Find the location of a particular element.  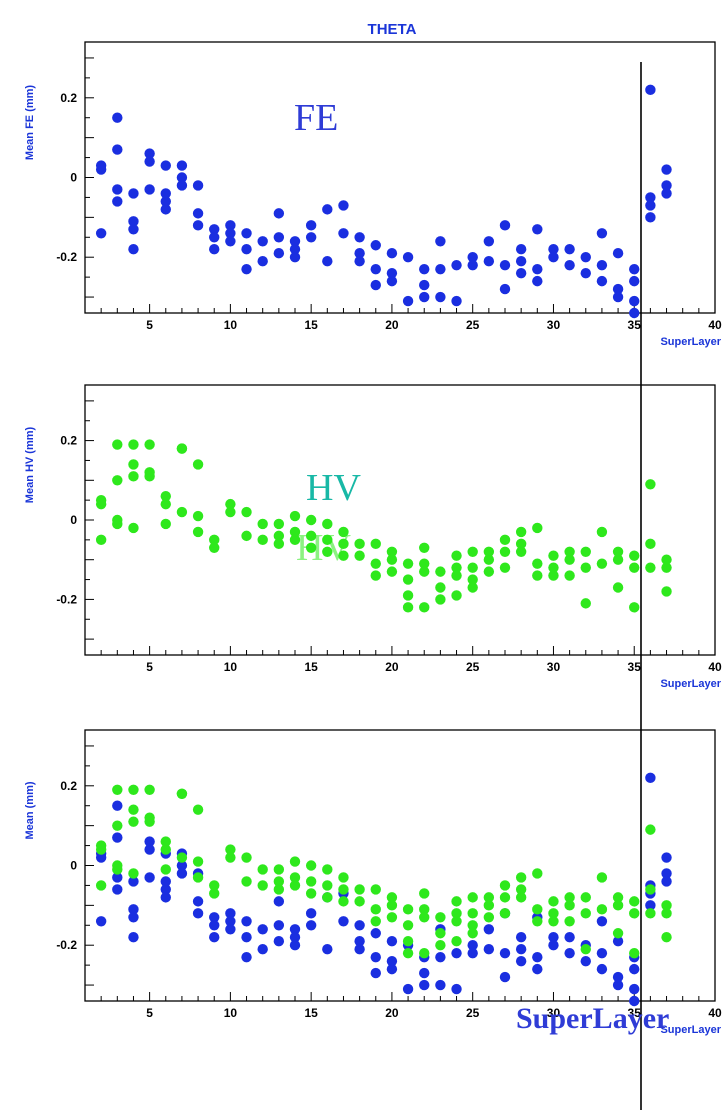

x-tick-label: 40 is located at coordinates (715, 325).